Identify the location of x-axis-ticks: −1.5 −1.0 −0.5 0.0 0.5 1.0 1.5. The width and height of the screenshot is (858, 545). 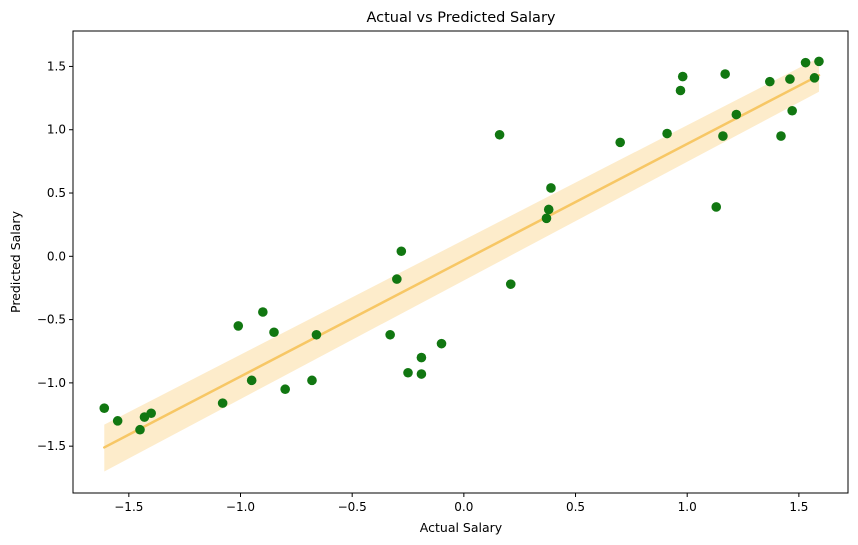
(461, 503).